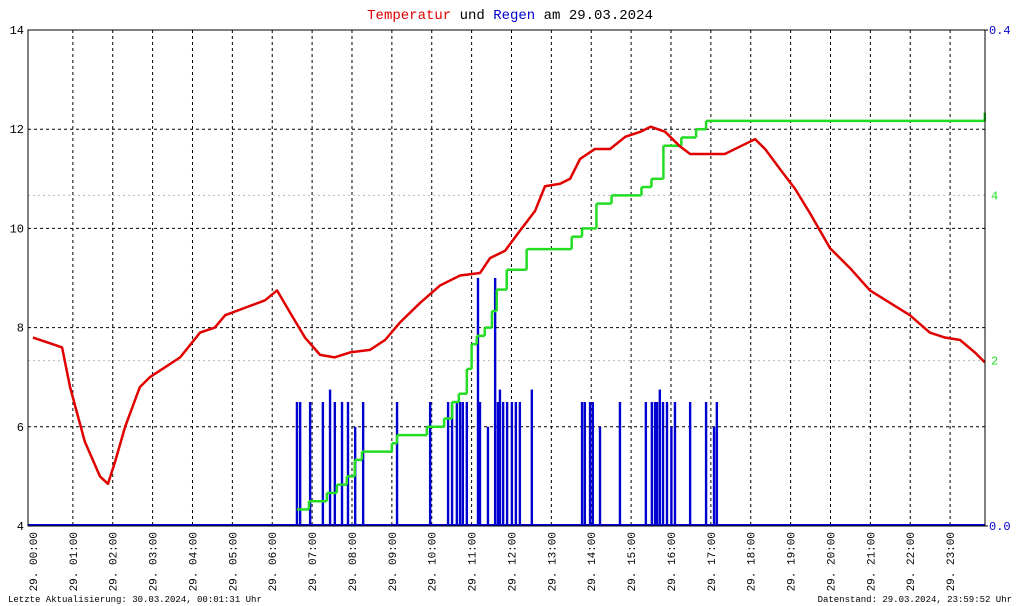 The image size is (1020, 606). I want to click on footer-right: Datenstand: 29.03.2024, 23:59:52 Uhr, so click(915, 600).